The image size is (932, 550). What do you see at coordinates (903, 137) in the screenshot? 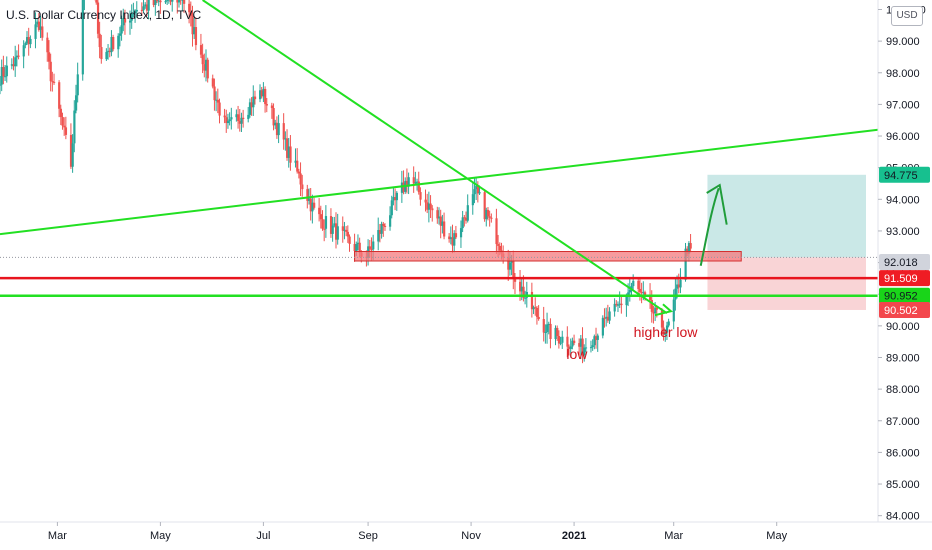
I see `price-tick-label: 96.000` at bounding box center [903, 137].